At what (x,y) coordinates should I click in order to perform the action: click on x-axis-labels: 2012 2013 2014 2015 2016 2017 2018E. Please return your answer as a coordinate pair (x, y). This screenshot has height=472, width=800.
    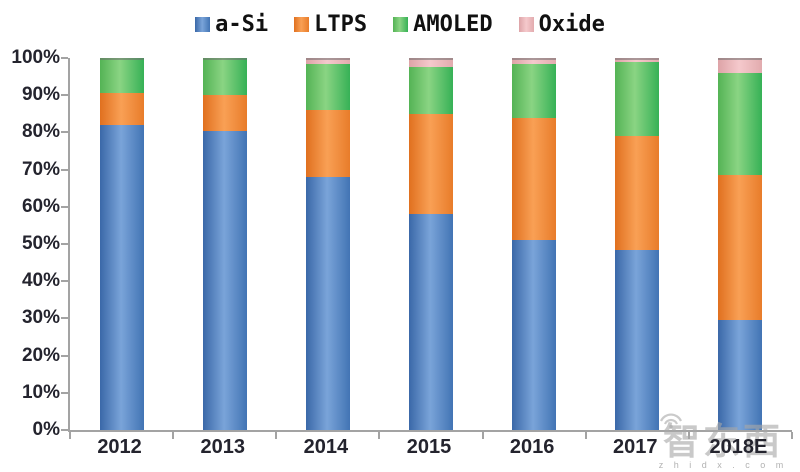
    Looking at the image, I should click on (429, 451).